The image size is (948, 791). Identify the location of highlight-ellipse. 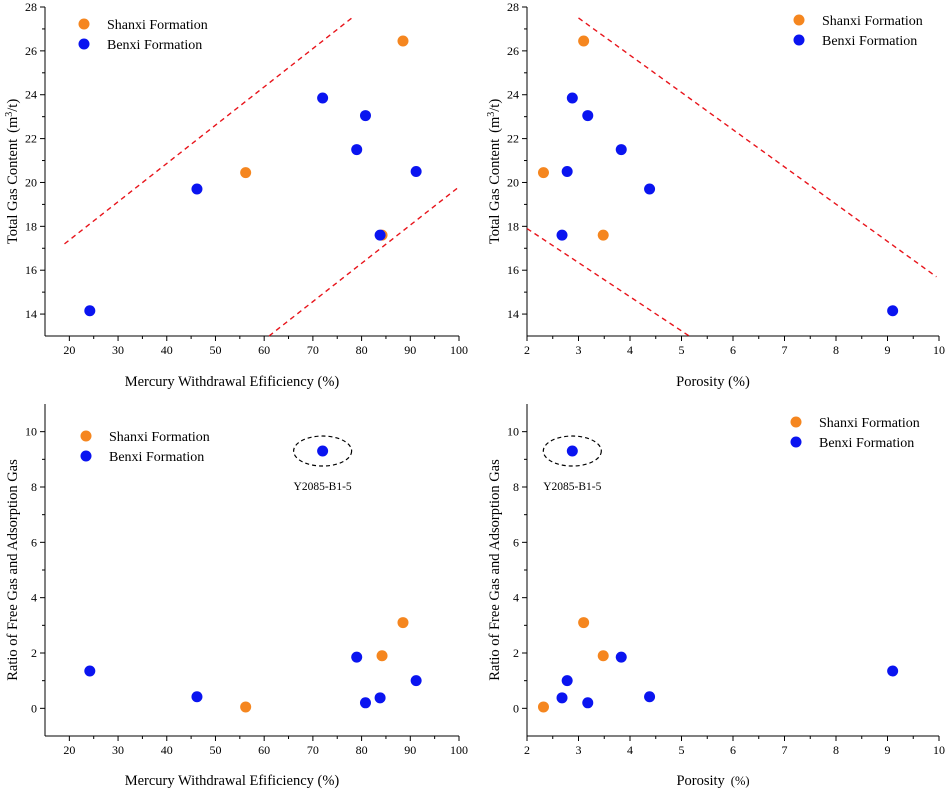
(323, 451).